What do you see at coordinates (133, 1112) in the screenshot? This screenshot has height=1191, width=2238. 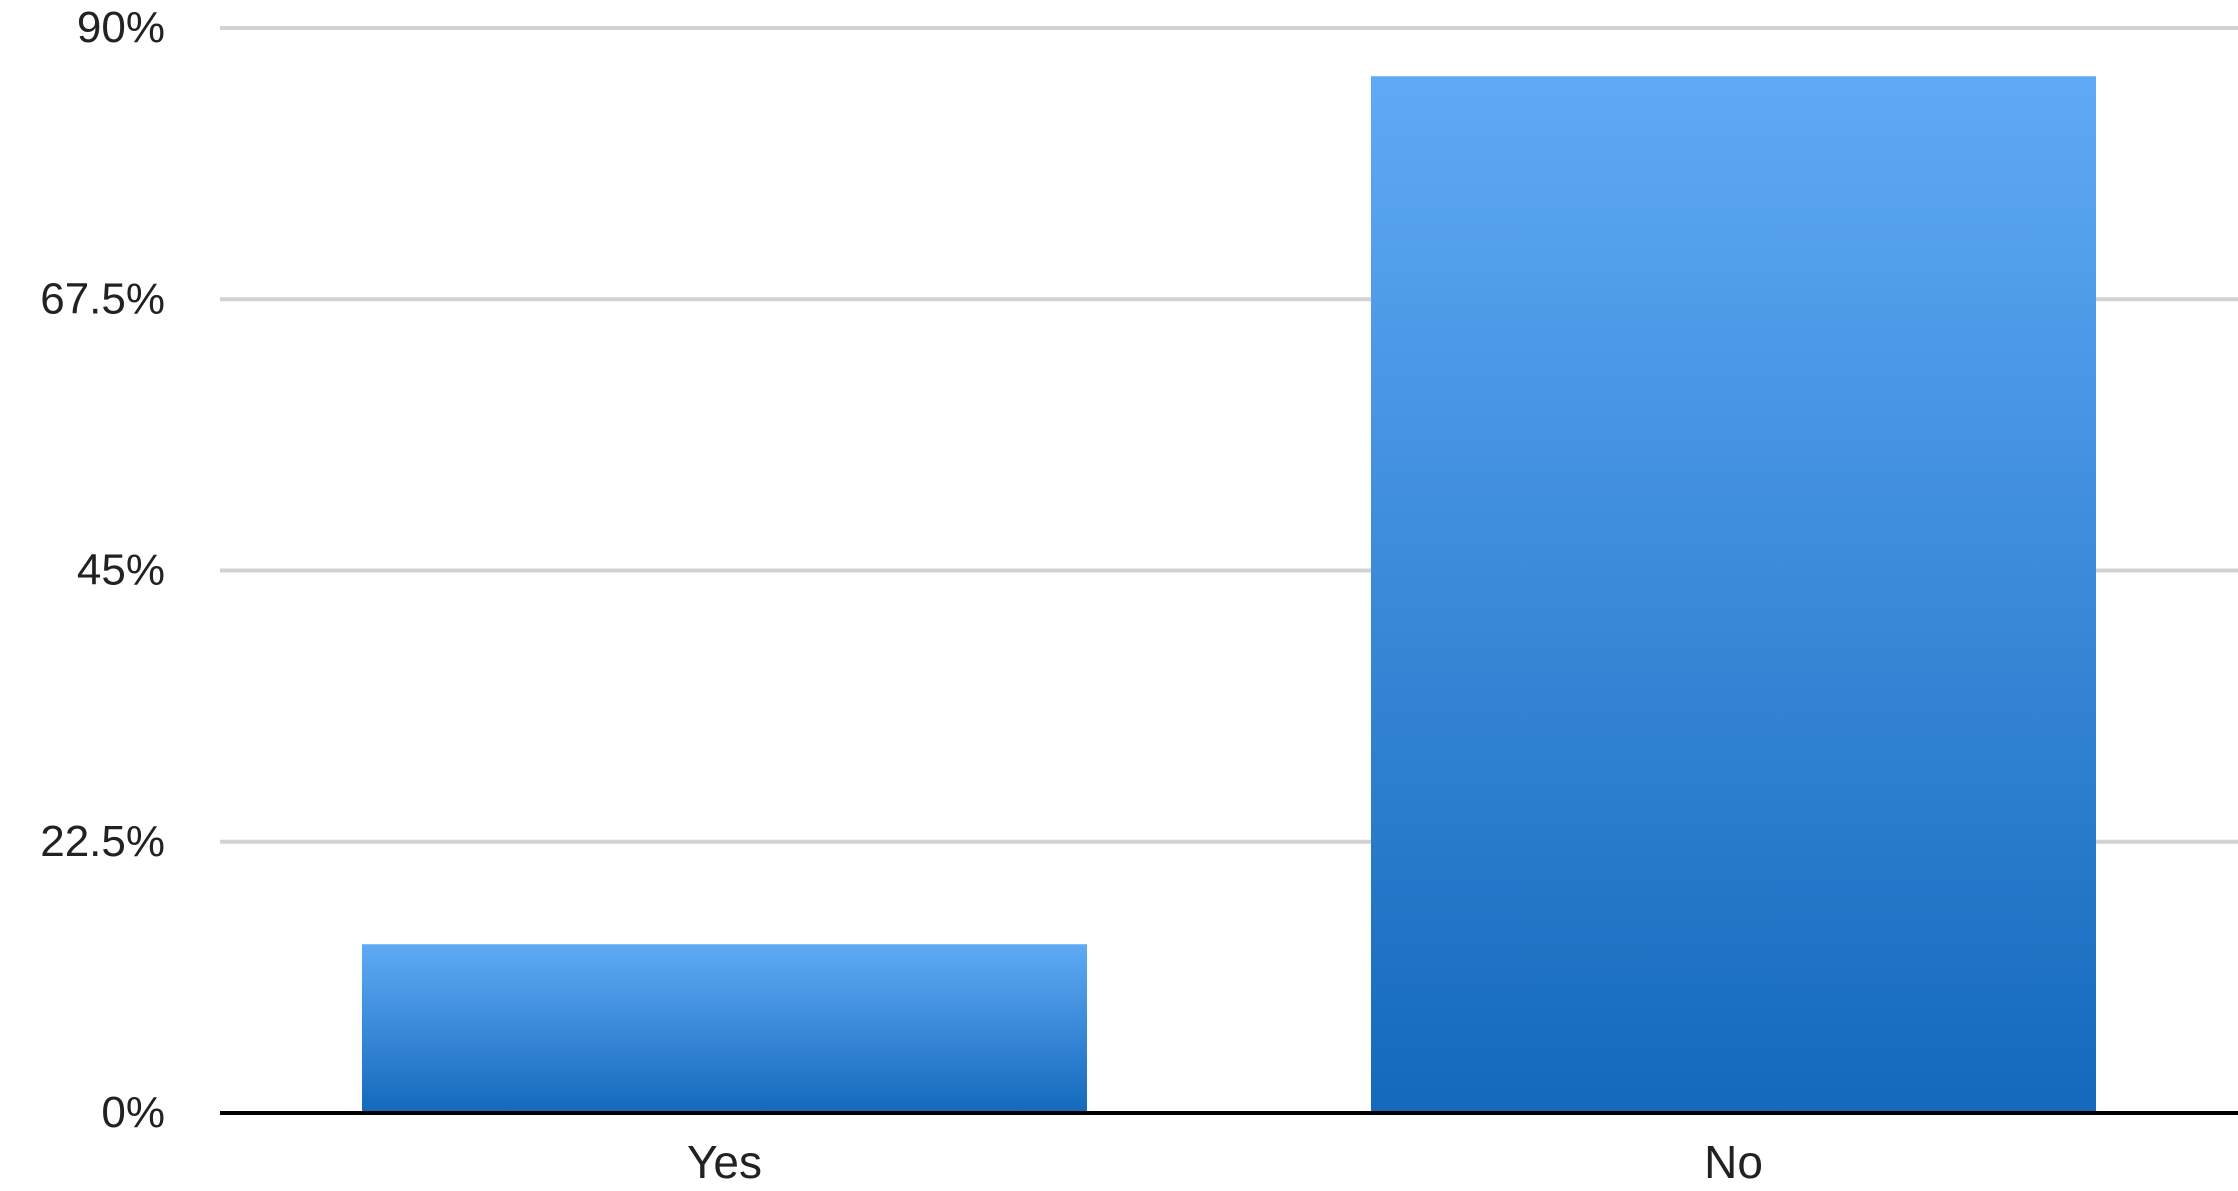 I see `y-tick-label: 0%` at bounding box center [133, 1112].